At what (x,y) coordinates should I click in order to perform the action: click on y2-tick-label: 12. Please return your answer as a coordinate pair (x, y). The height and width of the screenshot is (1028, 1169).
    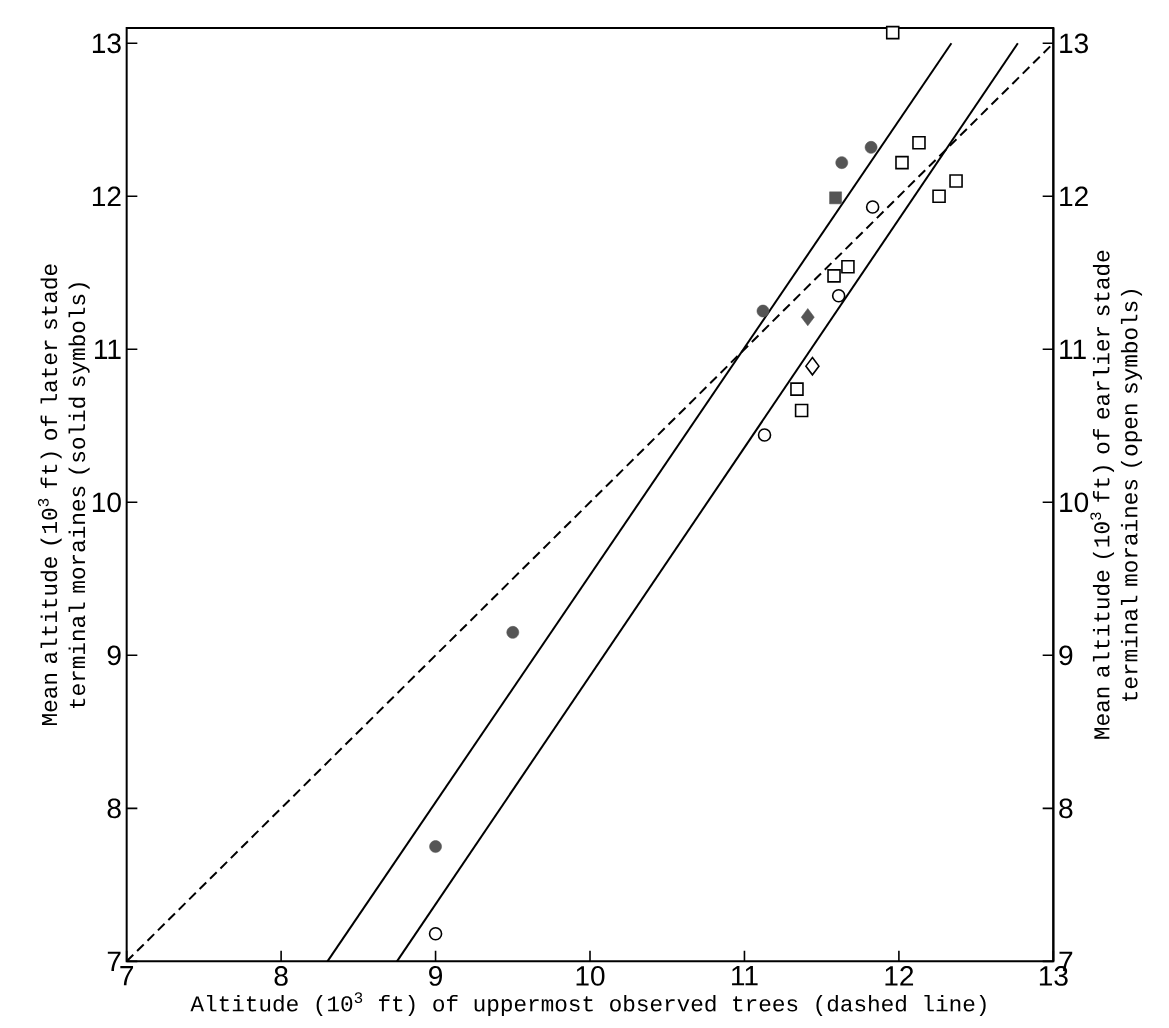
    Looking at the image, I should click on (1074, 196).